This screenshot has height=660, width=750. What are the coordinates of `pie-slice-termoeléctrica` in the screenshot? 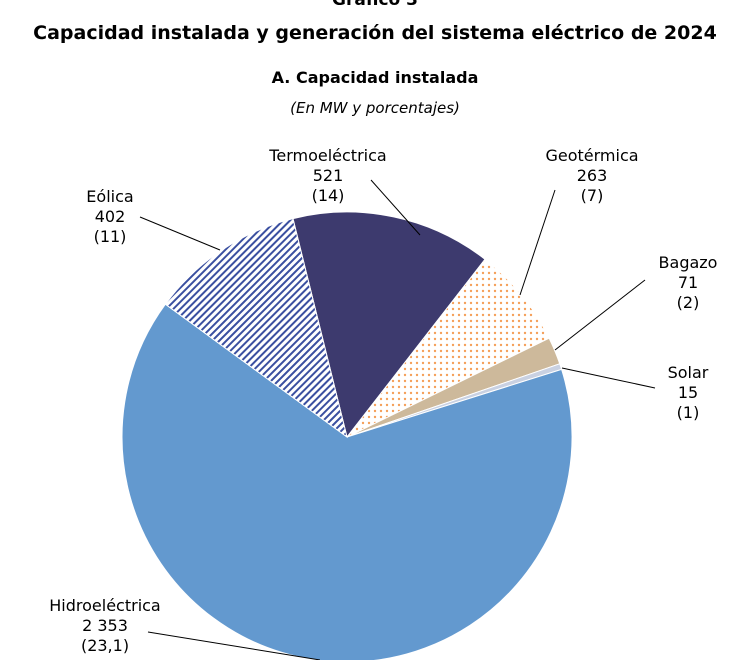 It's located at (389, 325).